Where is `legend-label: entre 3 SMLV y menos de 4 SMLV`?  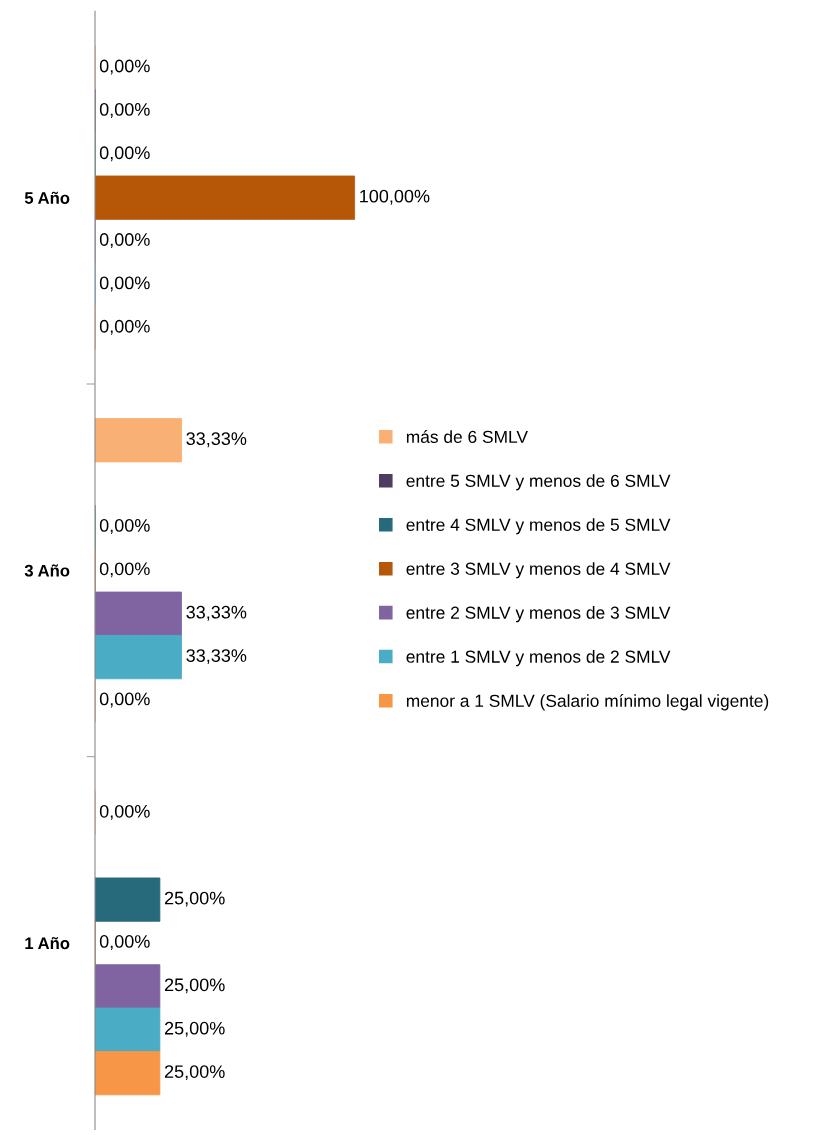
legend-label: entre 3 SMLV y menos de 4 SMLV is located at coordinates (538, 570).